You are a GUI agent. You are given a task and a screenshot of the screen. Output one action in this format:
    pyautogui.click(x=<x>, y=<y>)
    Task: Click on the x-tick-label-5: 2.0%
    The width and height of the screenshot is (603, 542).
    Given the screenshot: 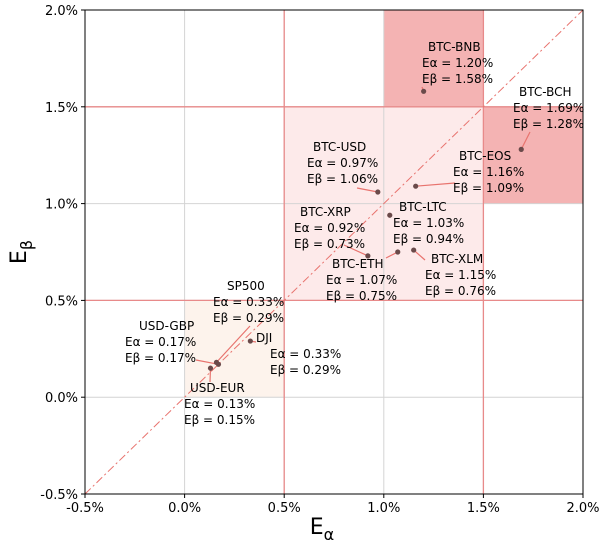 What is the action you would take?
    pyautogui.click(x=582, y=508)
    